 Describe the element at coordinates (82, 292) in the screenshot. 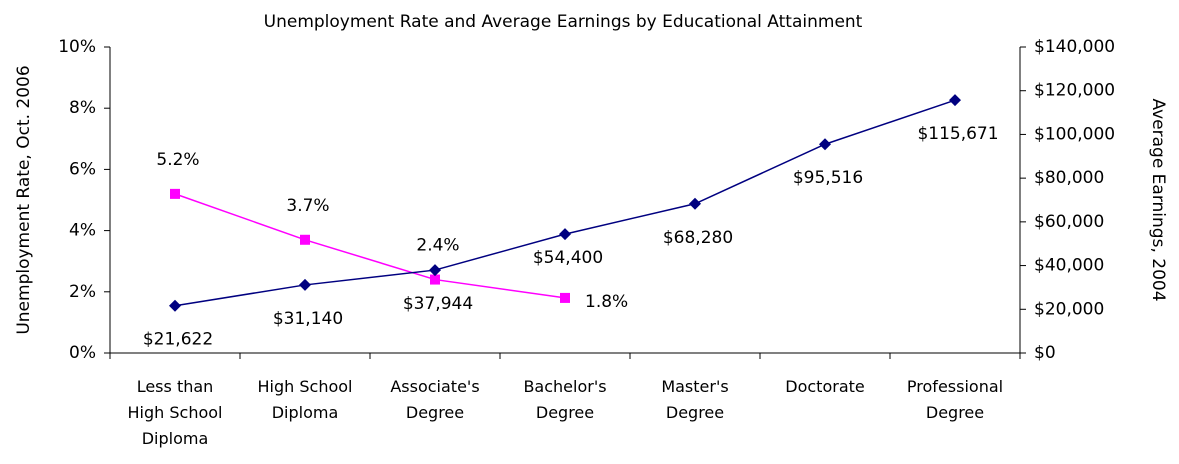

I see `y-tick-label: 2%` at that location.